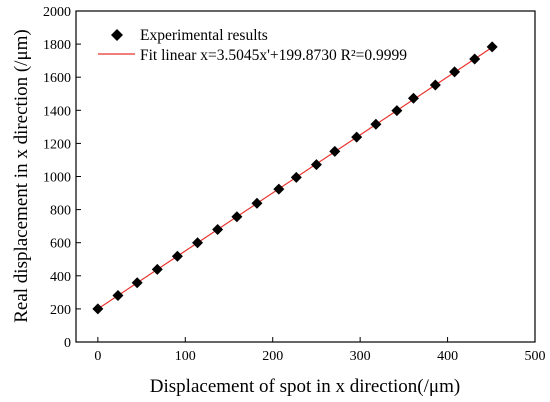 The image size is (550, 402). I want to click on x-tick-label: 400, so click(447, 356).